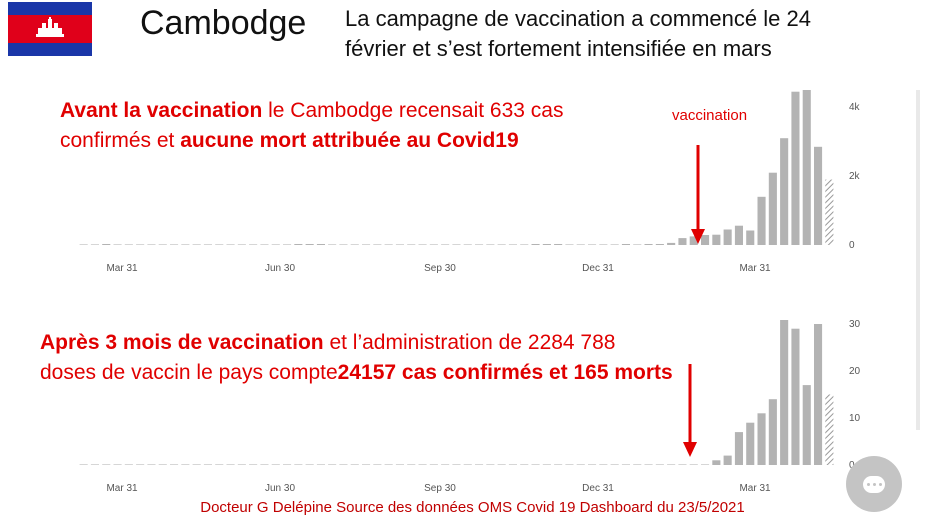 This screenshot has width=945, height=532. Describe the element at coordinates (918, 260) in the screenshot. I see `scrollbar` at that location.